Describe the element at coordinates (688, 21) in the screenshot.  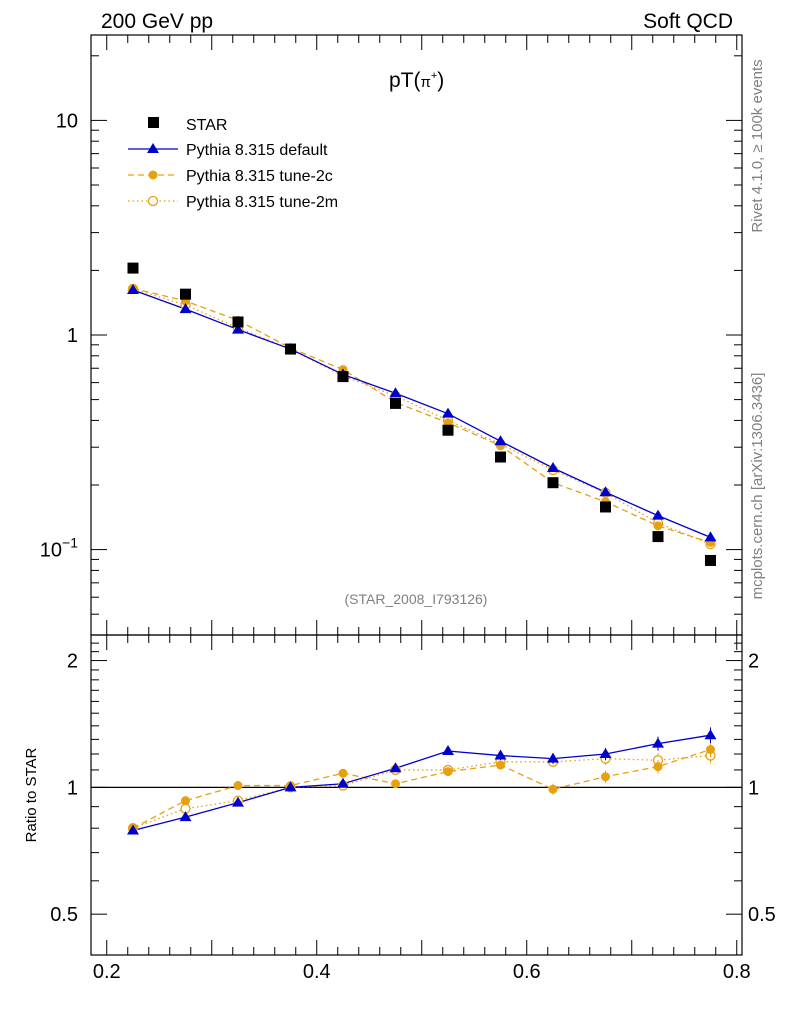
I see `header-right: Soft QCD` at that location.